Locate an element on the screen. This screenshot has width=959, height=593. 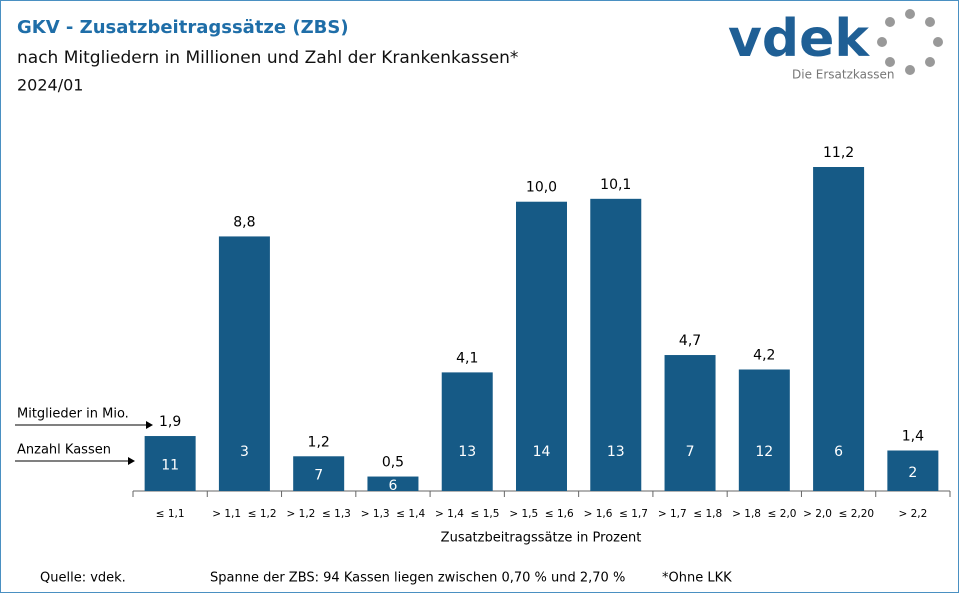
kassen-label: 11 is located at coordinates (170, 466).